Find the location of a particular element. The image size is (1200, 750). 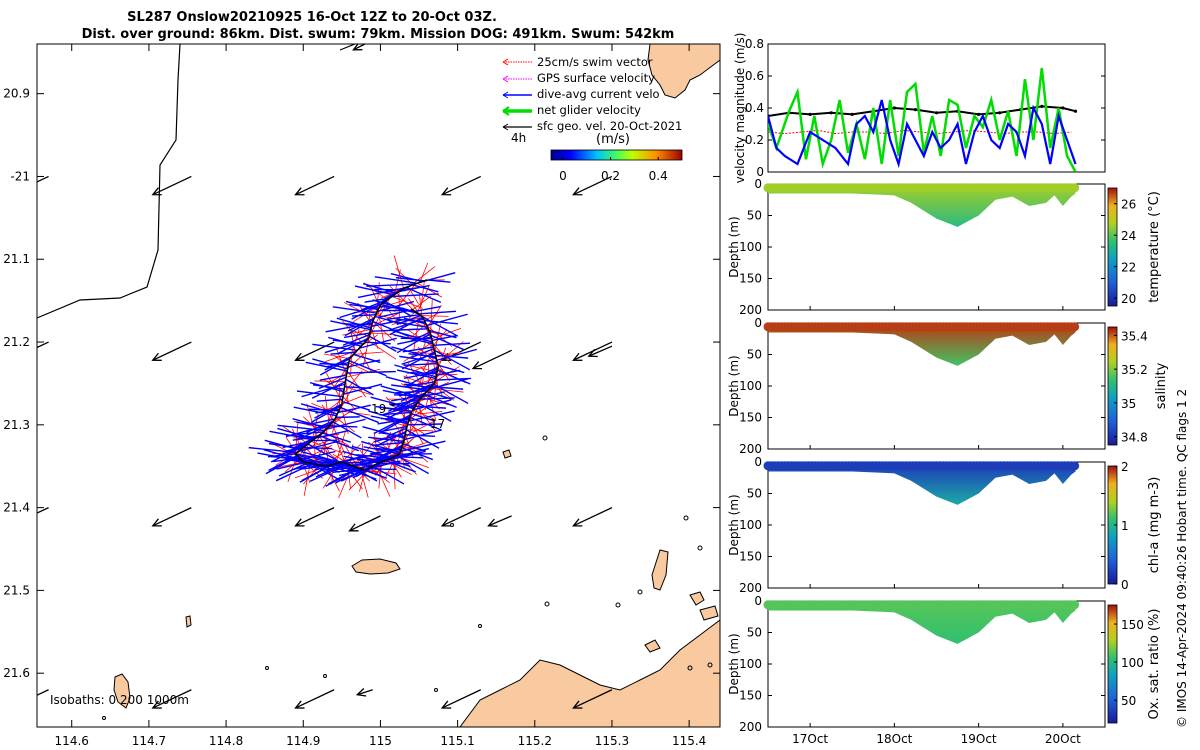

map-x-tick-label: 115.2 is located at coordinates (535, 741).